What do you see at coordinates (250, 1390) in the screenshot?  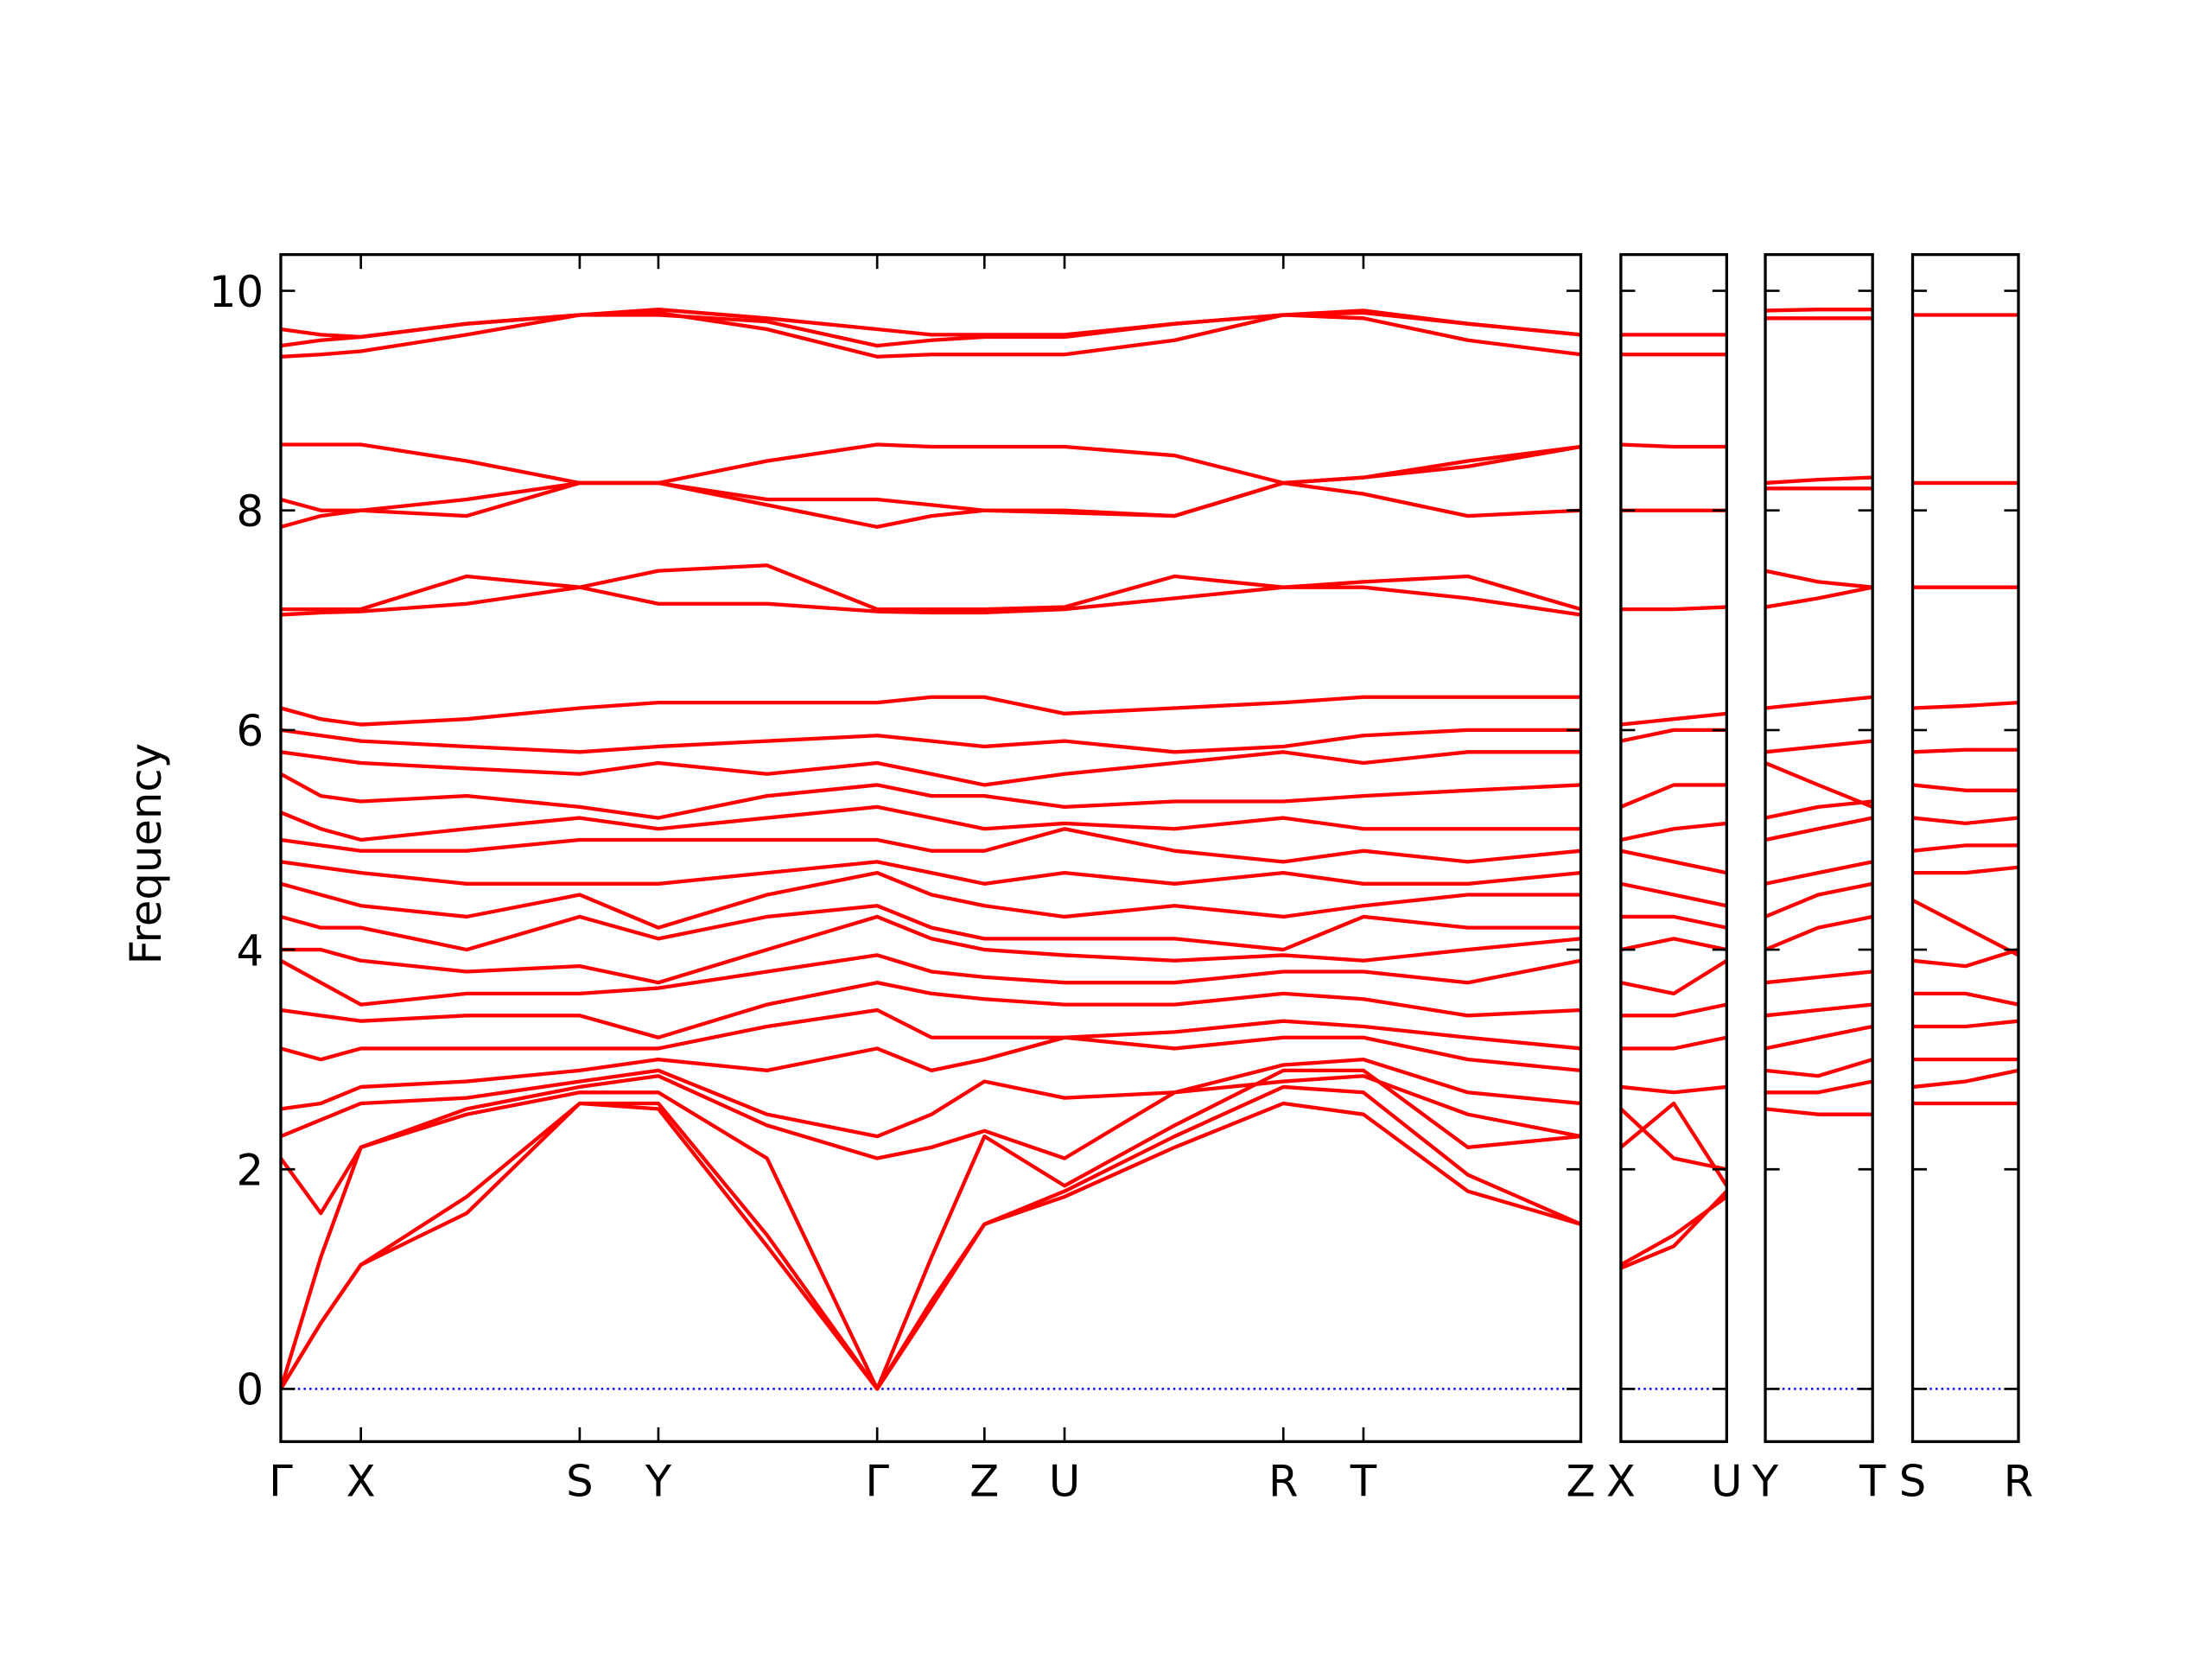 I see `y-tick-label: 0` at bounding box center [250, 1390].